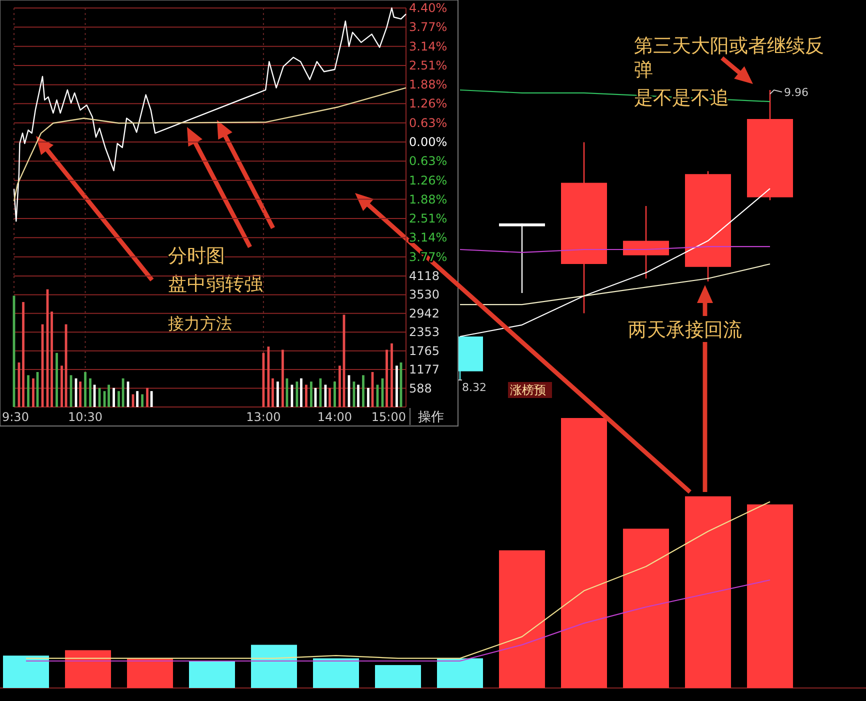 The image size is (866, 701). I want to click on y-tick-label: 3.77%, so click(428, 27).